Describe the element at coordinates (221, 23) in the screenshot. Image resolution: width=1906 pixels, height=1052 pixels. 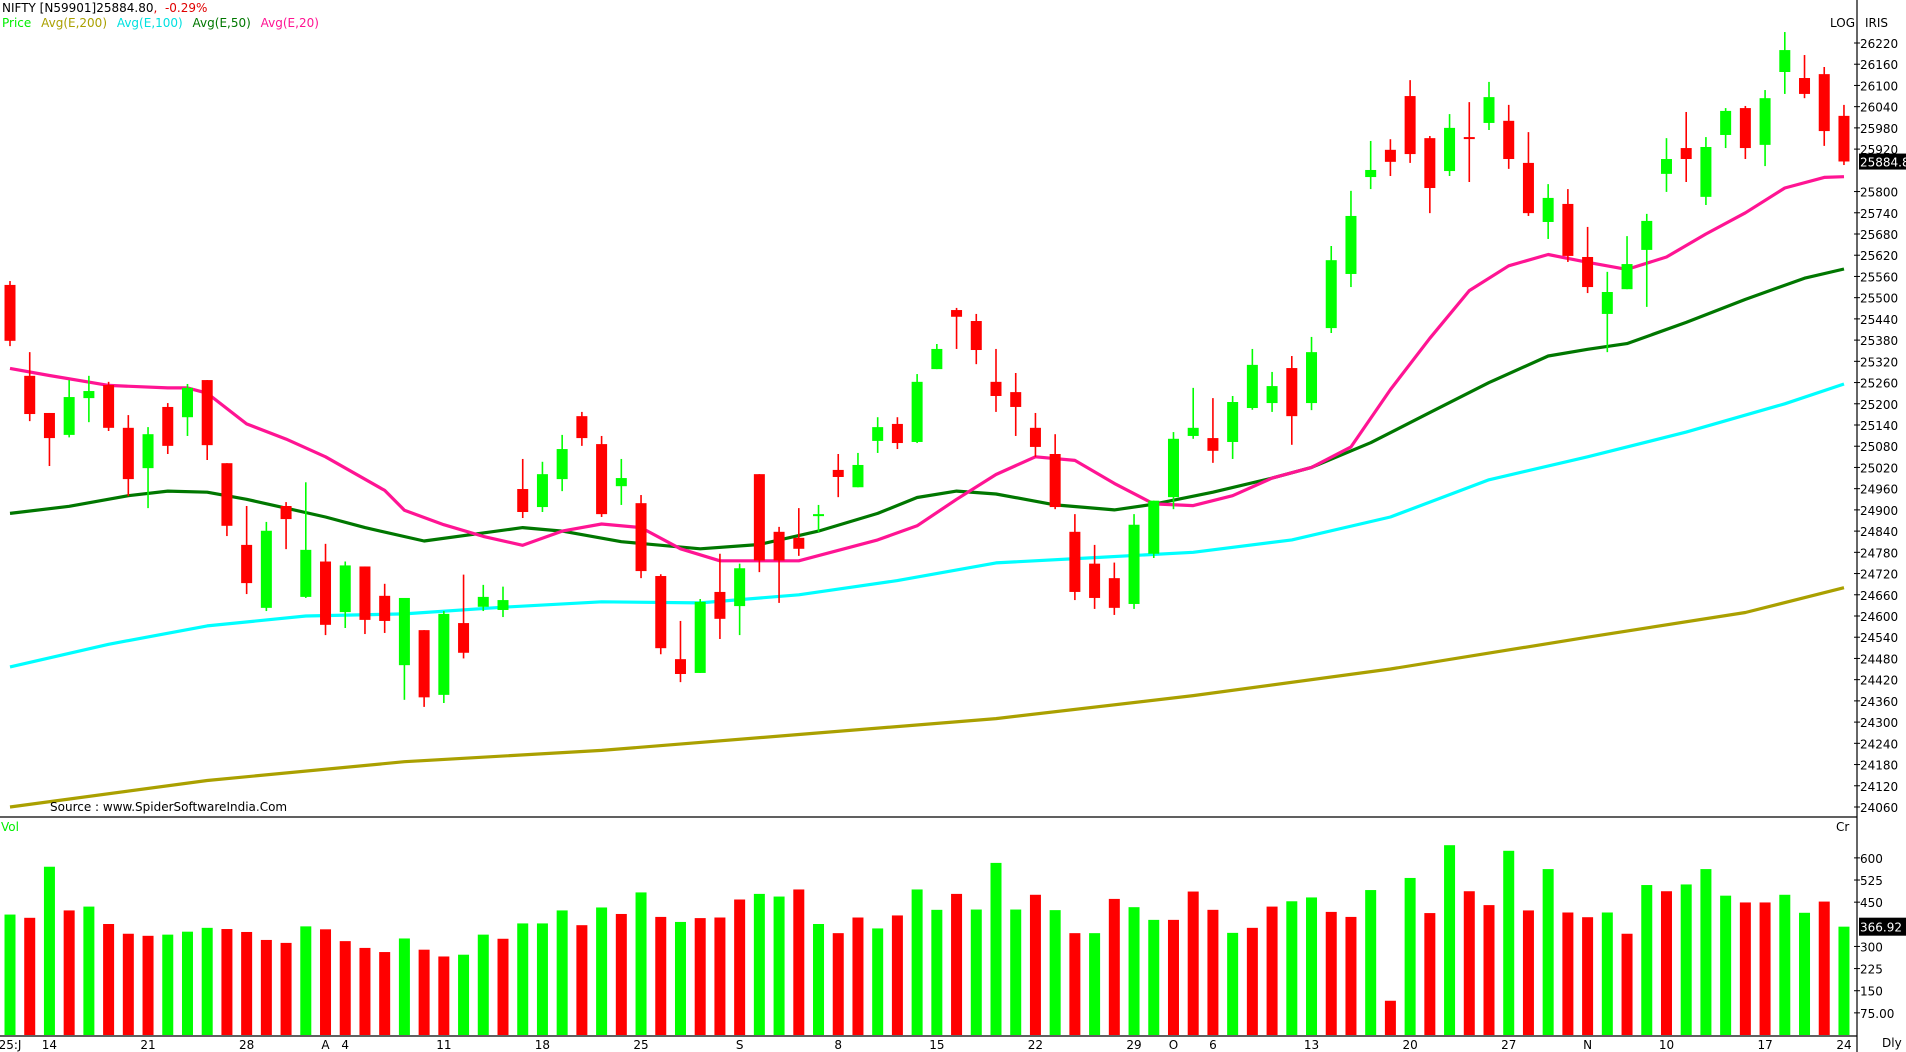
I see `legend-ema50: Avg(E,50)` at that location.